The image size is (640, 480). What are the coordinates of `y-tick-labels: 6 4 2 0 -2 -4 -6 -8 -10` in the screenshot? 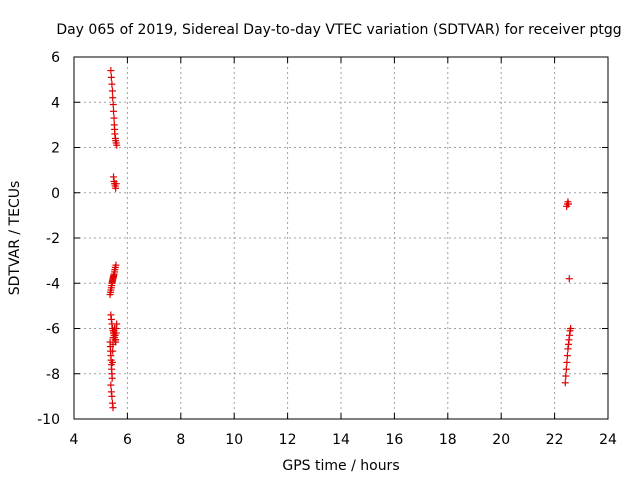 It's located at (48, 239).